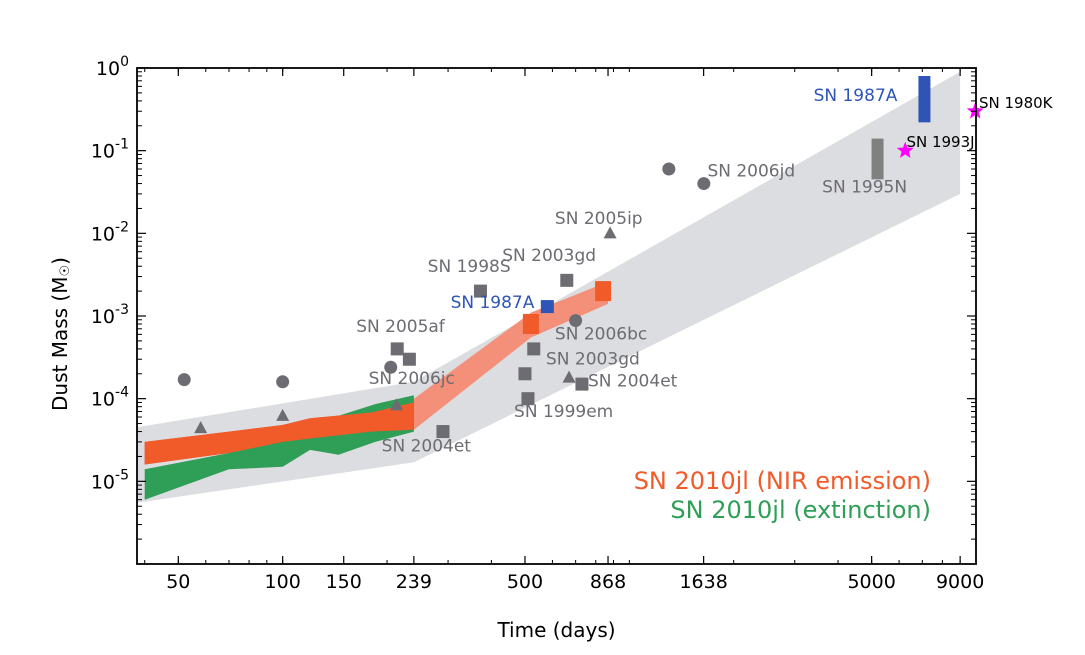  I want to click on annotation-label-0: SN 2006jd, so click(751, 171).